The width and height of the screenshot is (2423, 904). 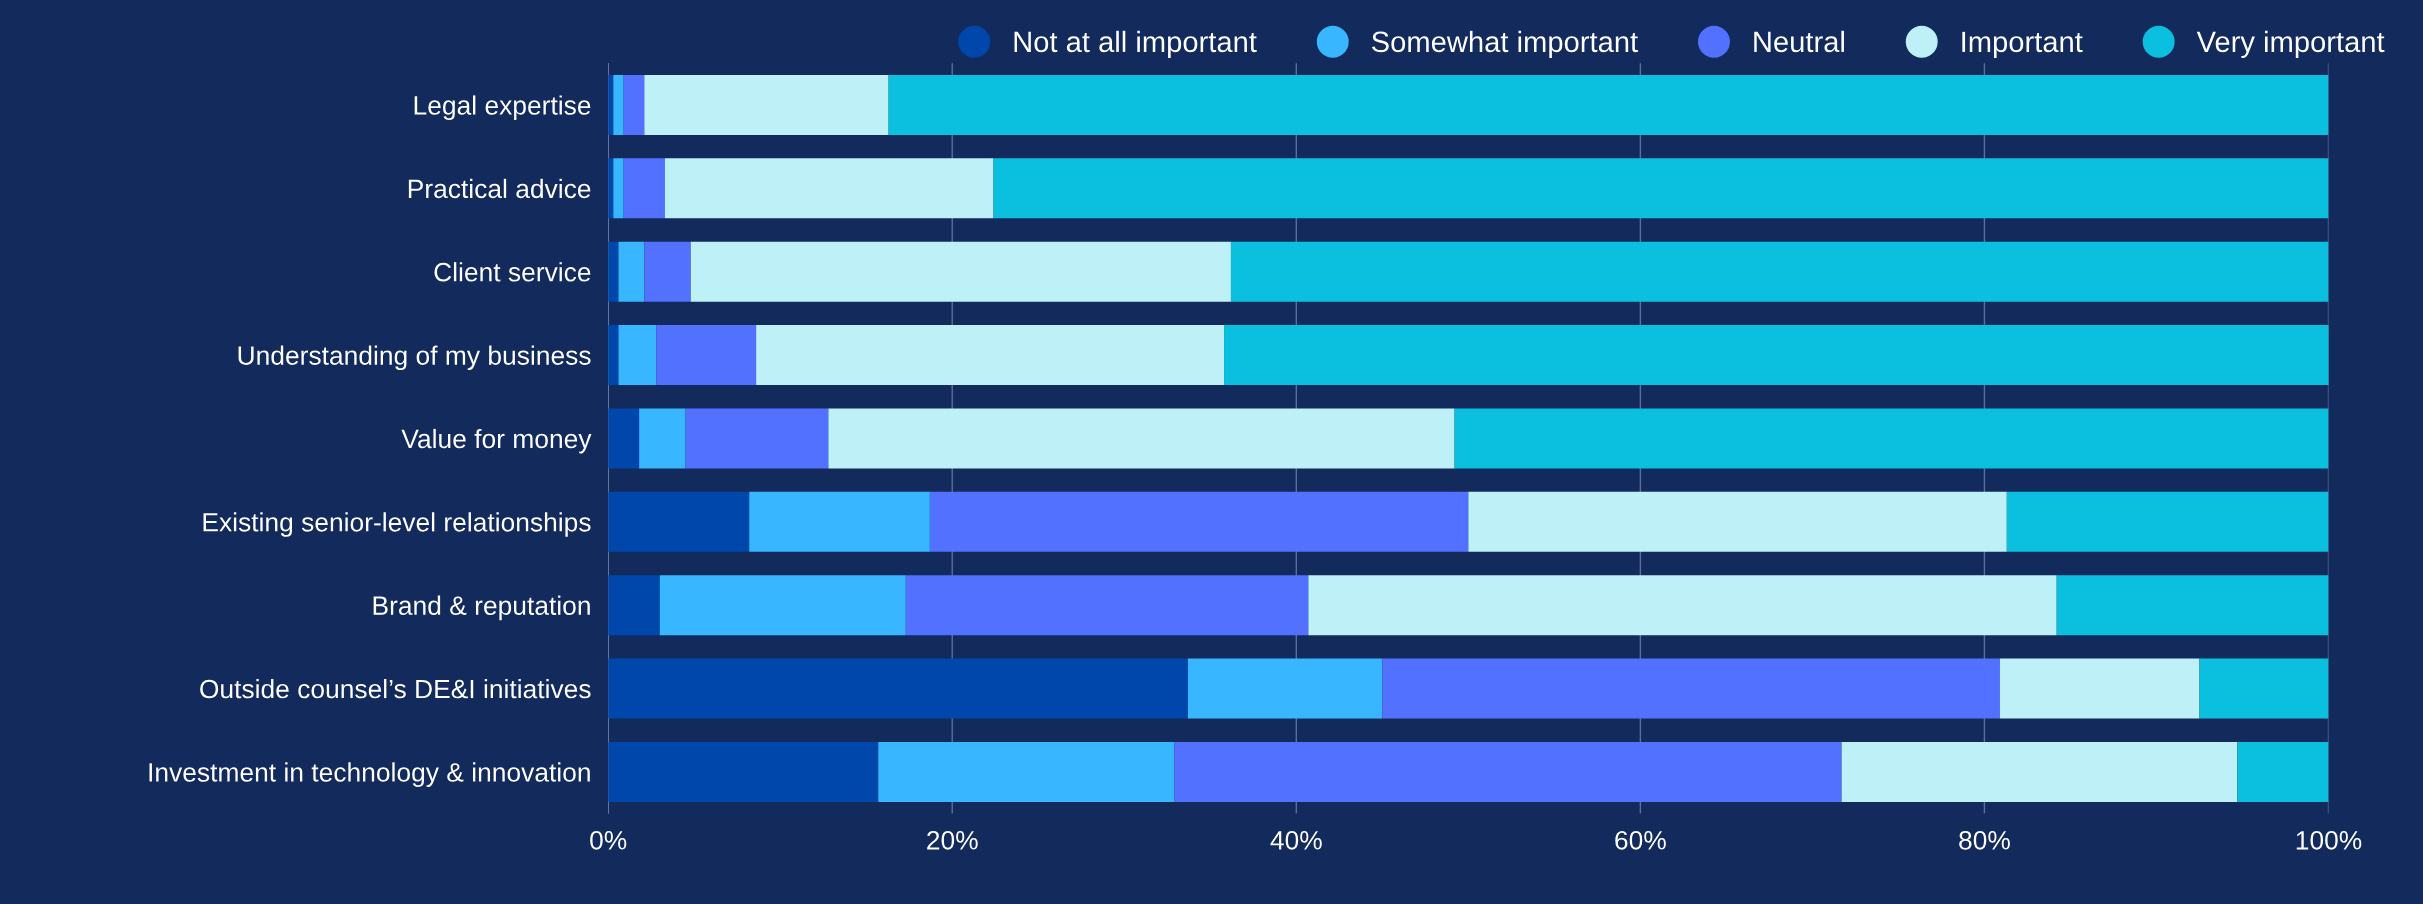 I want to click on legend-label: Neutral, so click(x=1799, y=41).